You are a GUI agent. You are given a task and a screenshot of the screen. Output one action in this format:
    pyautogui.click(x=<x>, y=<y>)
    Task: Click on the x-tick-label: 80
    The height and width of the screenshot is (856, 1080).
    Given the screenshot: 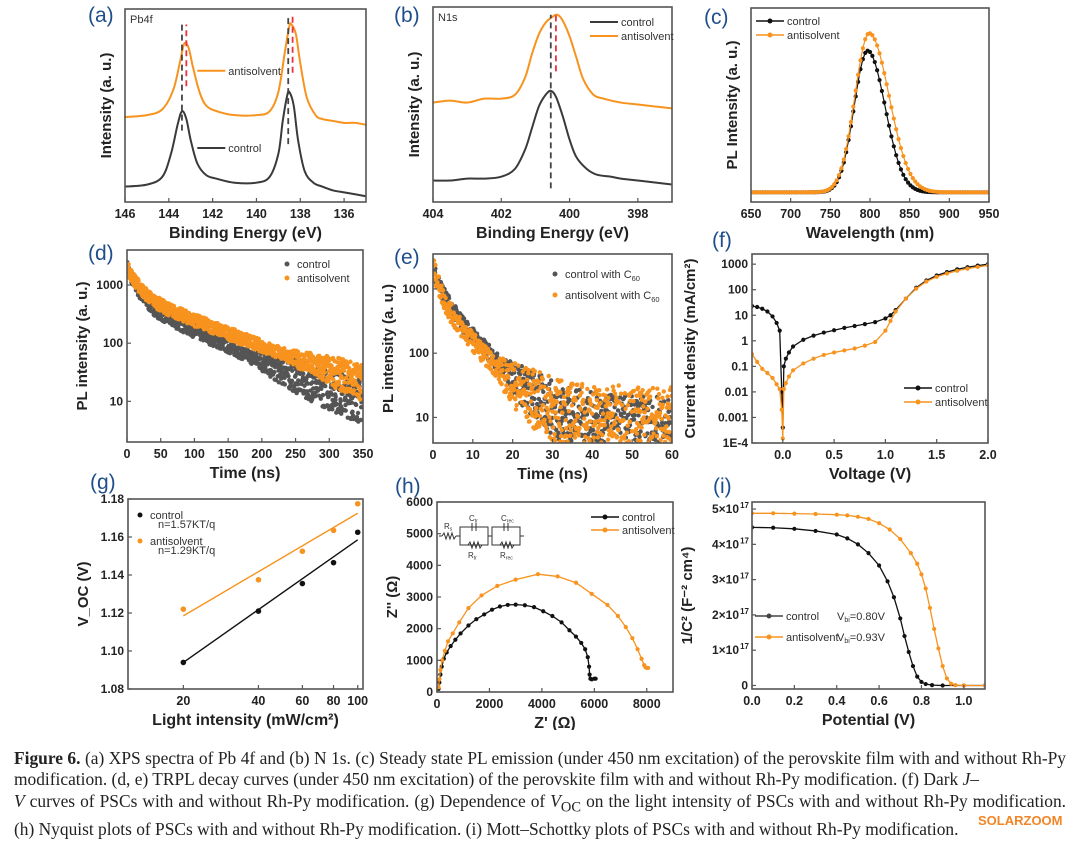 What is the action you would take?
    pyautogui.click(x=334, y=701)
    